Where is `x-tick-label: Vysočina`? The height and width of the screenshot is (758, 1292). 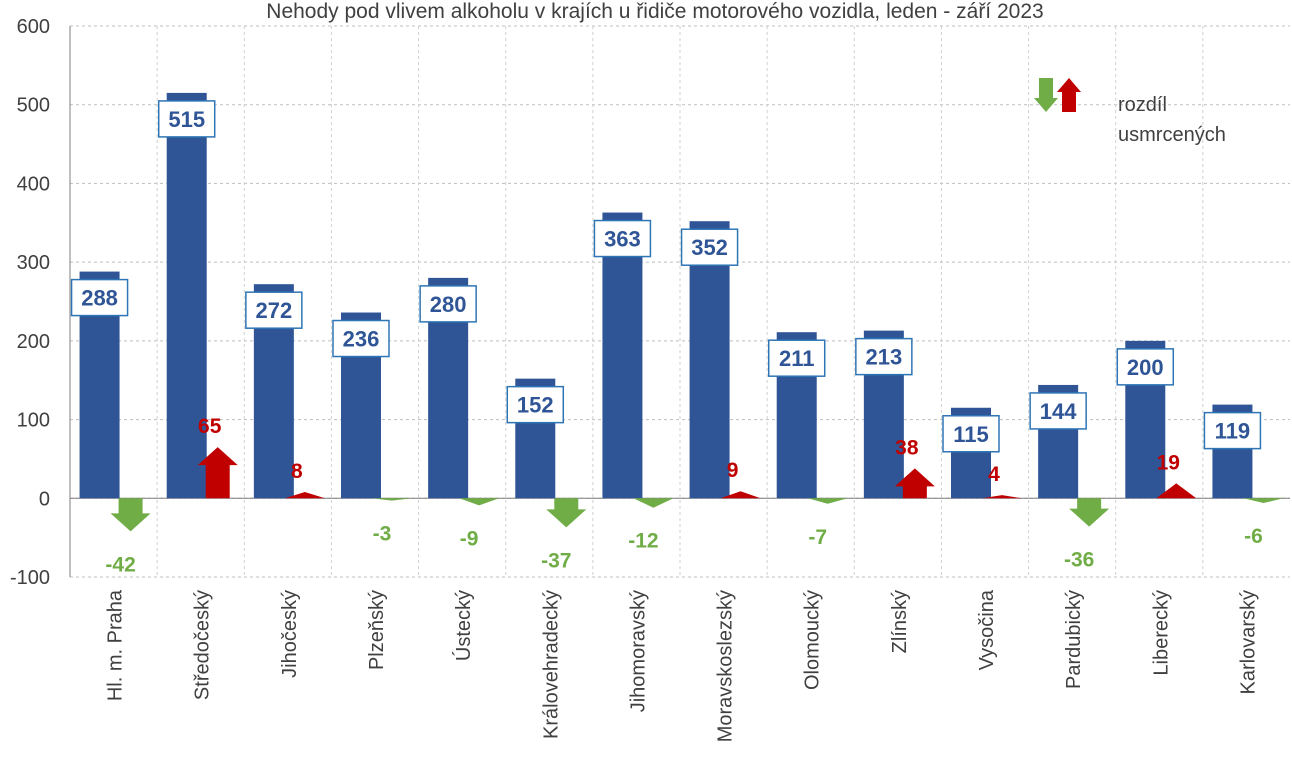 x-tick-label: Vysočina is located at coordinates (987, 629).